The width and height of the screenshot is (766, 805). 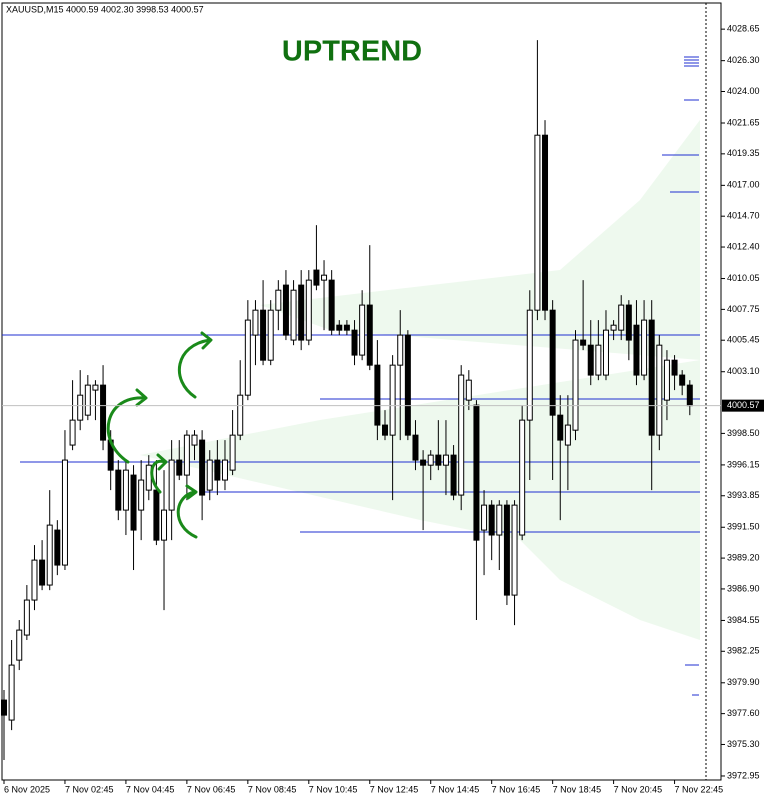 I want to click on x-tick-label: 7 Nov 08:45, so click(x=272, y=789).